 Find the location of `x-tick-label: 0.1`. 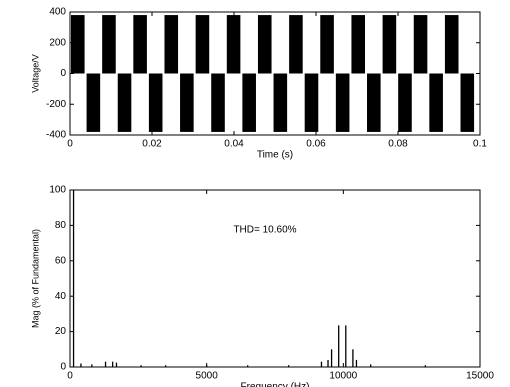

x-tick-label: 0.1 is located at coordinates (480, 144).